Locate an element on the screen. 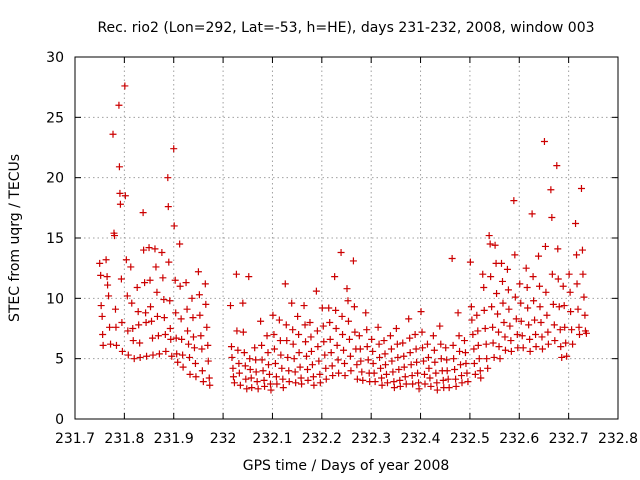  y-tick-label: 20 is located at coordinates (55, 179).